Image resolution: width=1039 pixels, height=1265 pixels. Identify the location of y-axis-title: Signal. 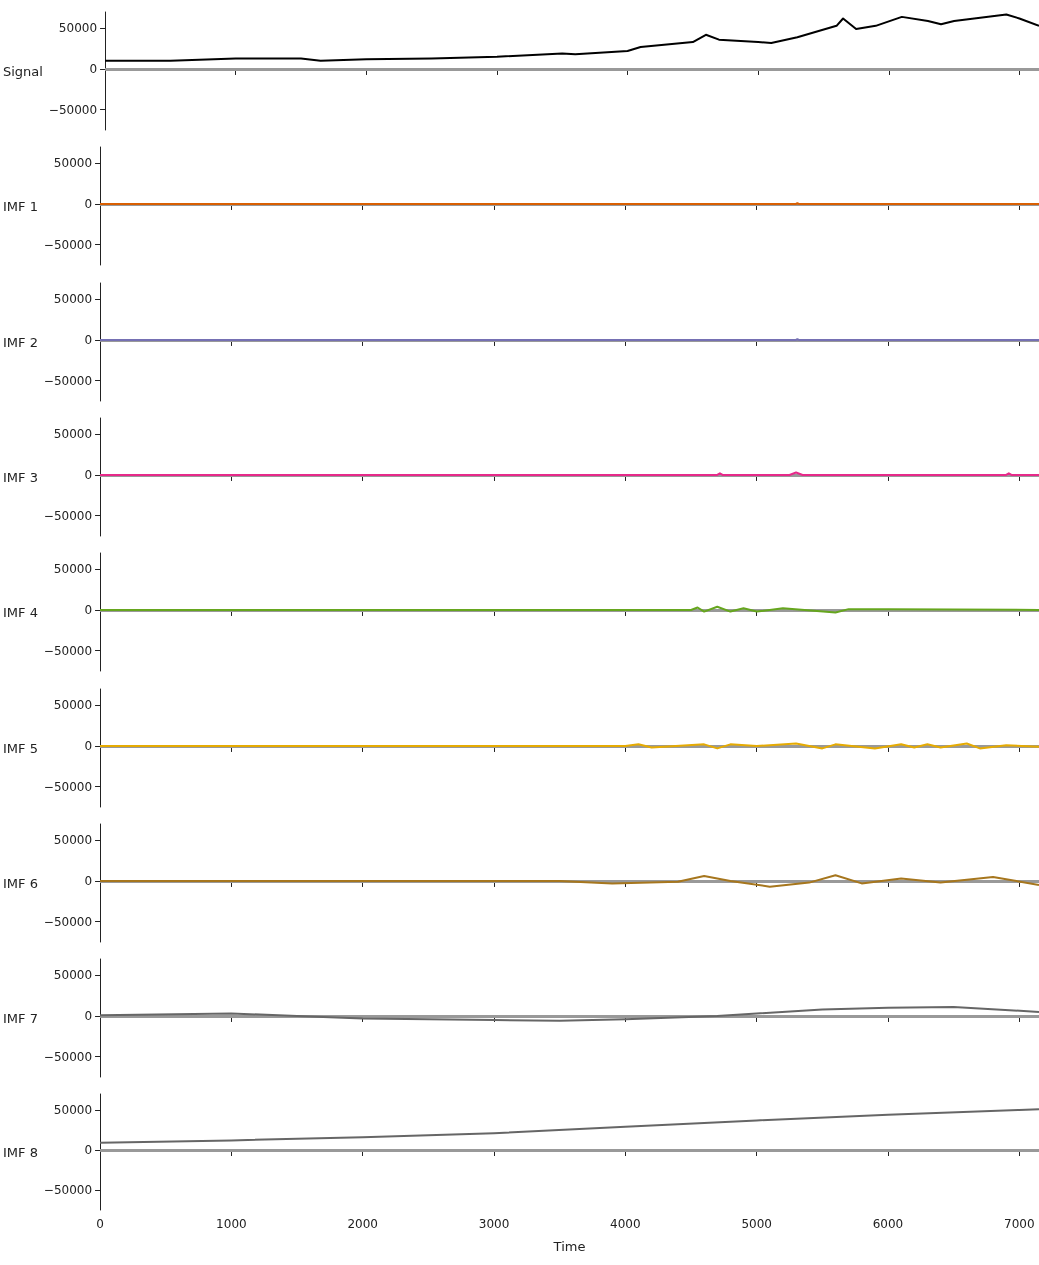
(23, 71).